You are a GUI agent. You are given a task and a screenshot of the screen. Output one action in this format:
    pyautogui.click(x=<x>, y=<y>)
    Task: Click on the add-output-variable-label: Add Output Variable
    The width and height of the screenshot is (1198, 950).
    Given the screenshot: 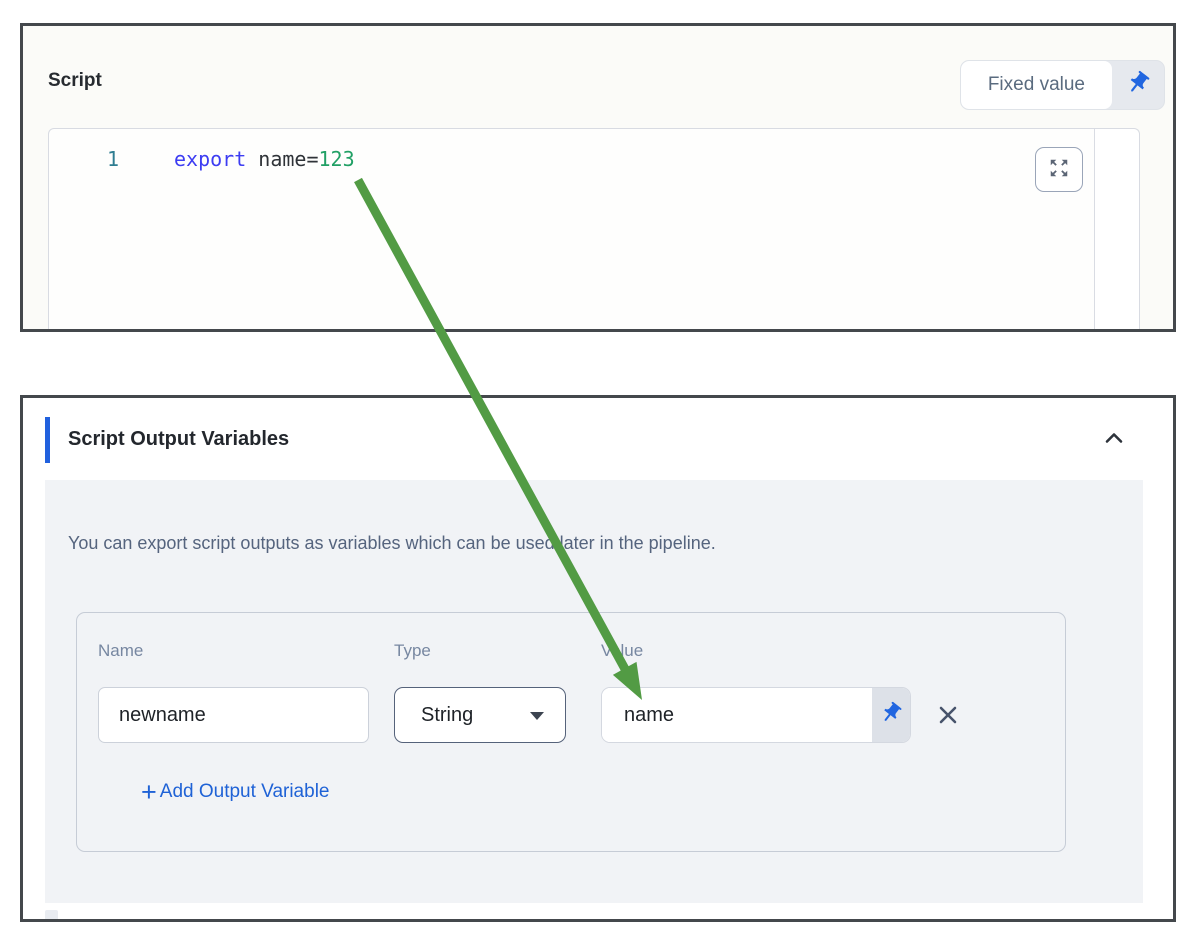 What is the action you would take?
    pyautogui.click(x=244, y=791)
    